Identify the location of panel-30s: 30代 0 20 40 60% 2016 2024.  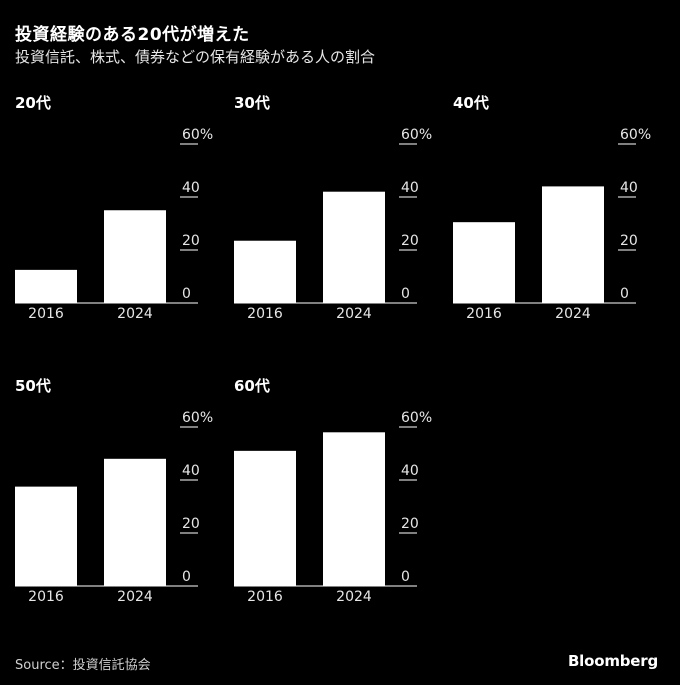
(344, 217).